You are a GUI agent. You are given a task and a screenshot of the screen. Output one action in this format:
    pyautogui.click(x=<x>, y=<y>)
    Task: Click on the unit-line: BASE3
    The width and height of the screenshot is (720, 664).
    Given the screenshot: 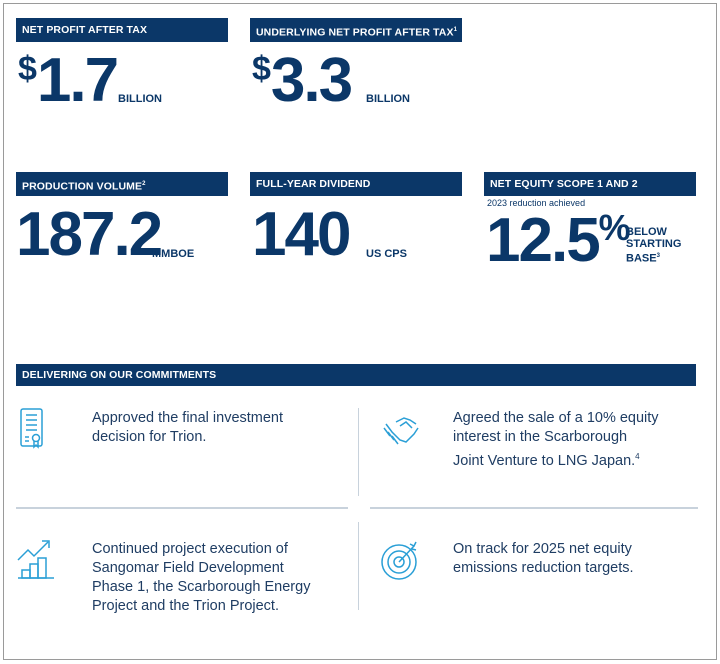 What is the action you would take?
    pyautogui.click(x=653, y=257)
    